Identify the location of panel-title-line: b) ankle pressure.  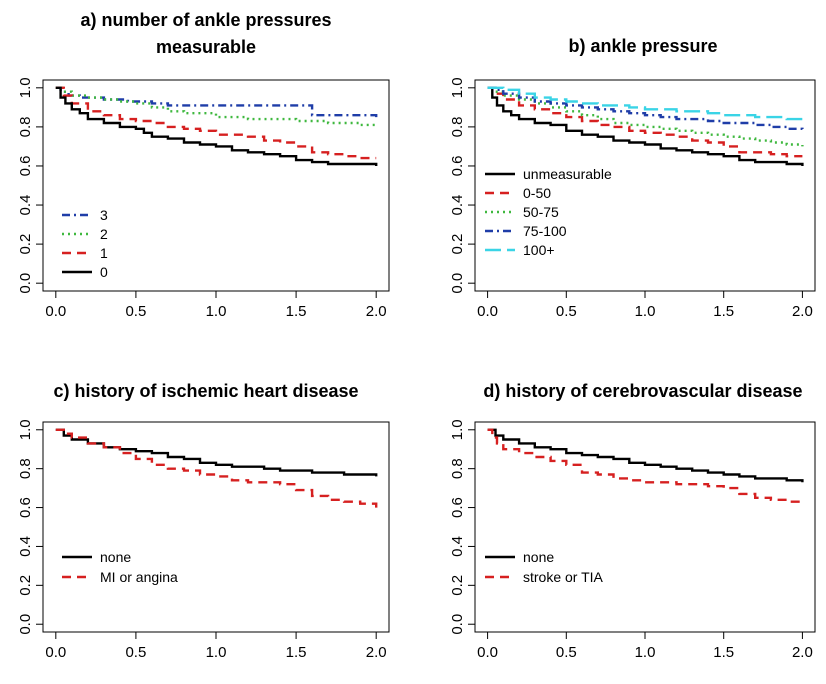
(642, 46).